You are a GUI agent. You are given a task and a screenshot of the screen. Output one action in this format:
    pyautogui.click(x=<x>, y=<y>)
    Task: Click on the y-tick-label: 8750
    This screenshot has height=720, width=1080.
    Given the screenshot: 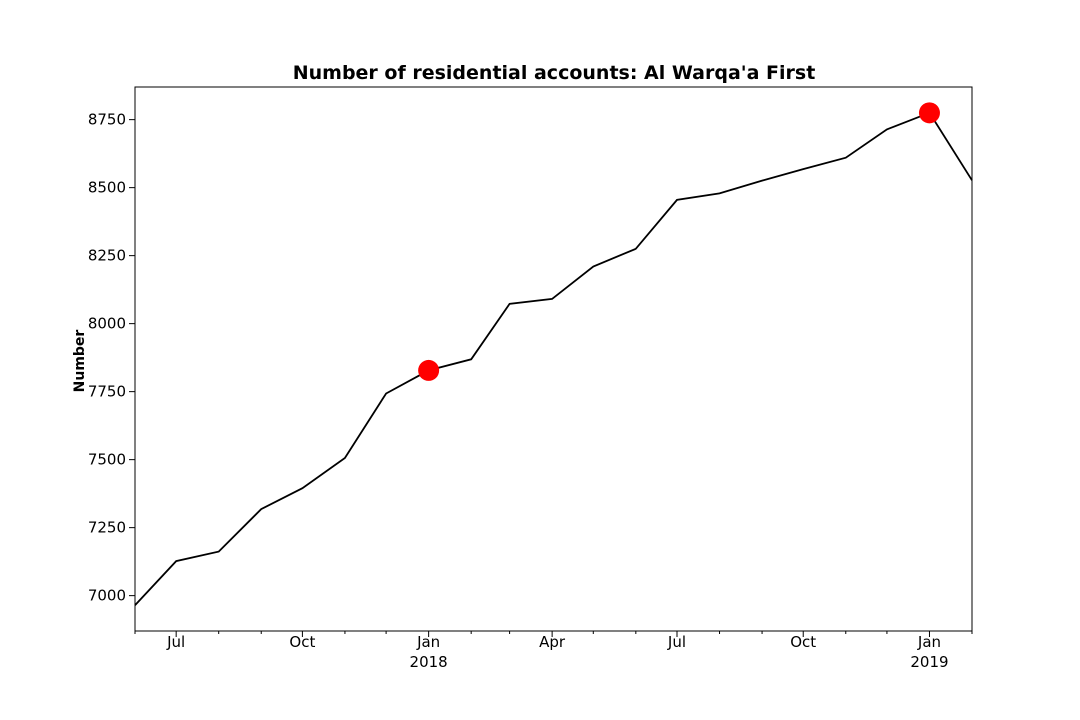 What is the action you would take?
    pyautogui.click(x=107, y=120)
    